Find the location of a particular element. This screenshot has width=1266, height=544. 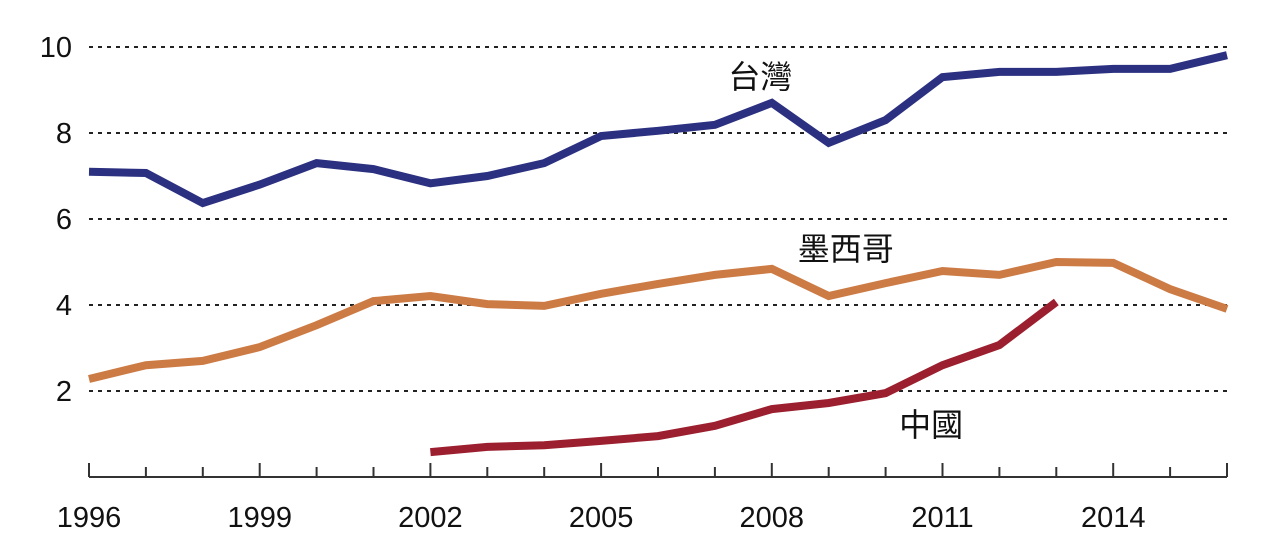

y-axis-labels: 2 4 6 8 10 is located at coordinates (56, 220).